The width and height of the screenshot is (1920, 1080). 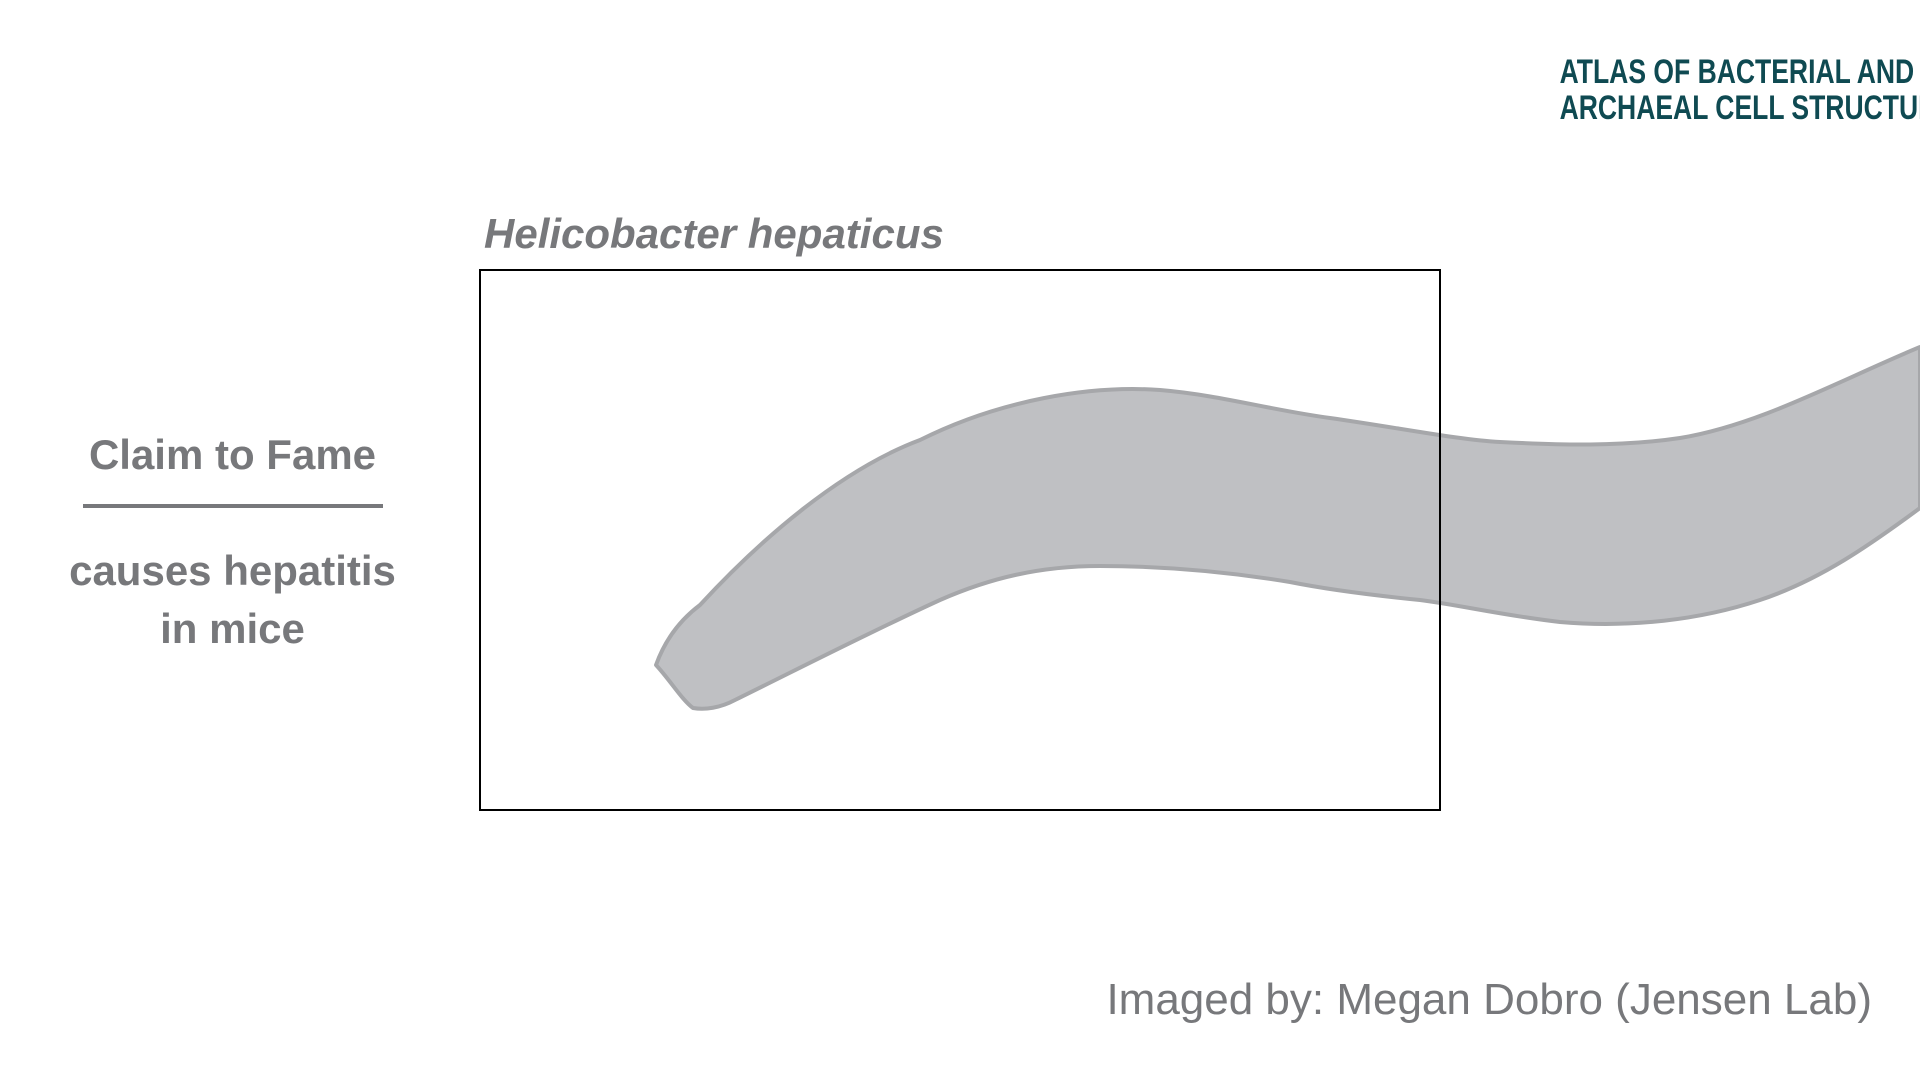 I want to click on species-title: Helicobacter hepaticus, so click(x=714, y=233).